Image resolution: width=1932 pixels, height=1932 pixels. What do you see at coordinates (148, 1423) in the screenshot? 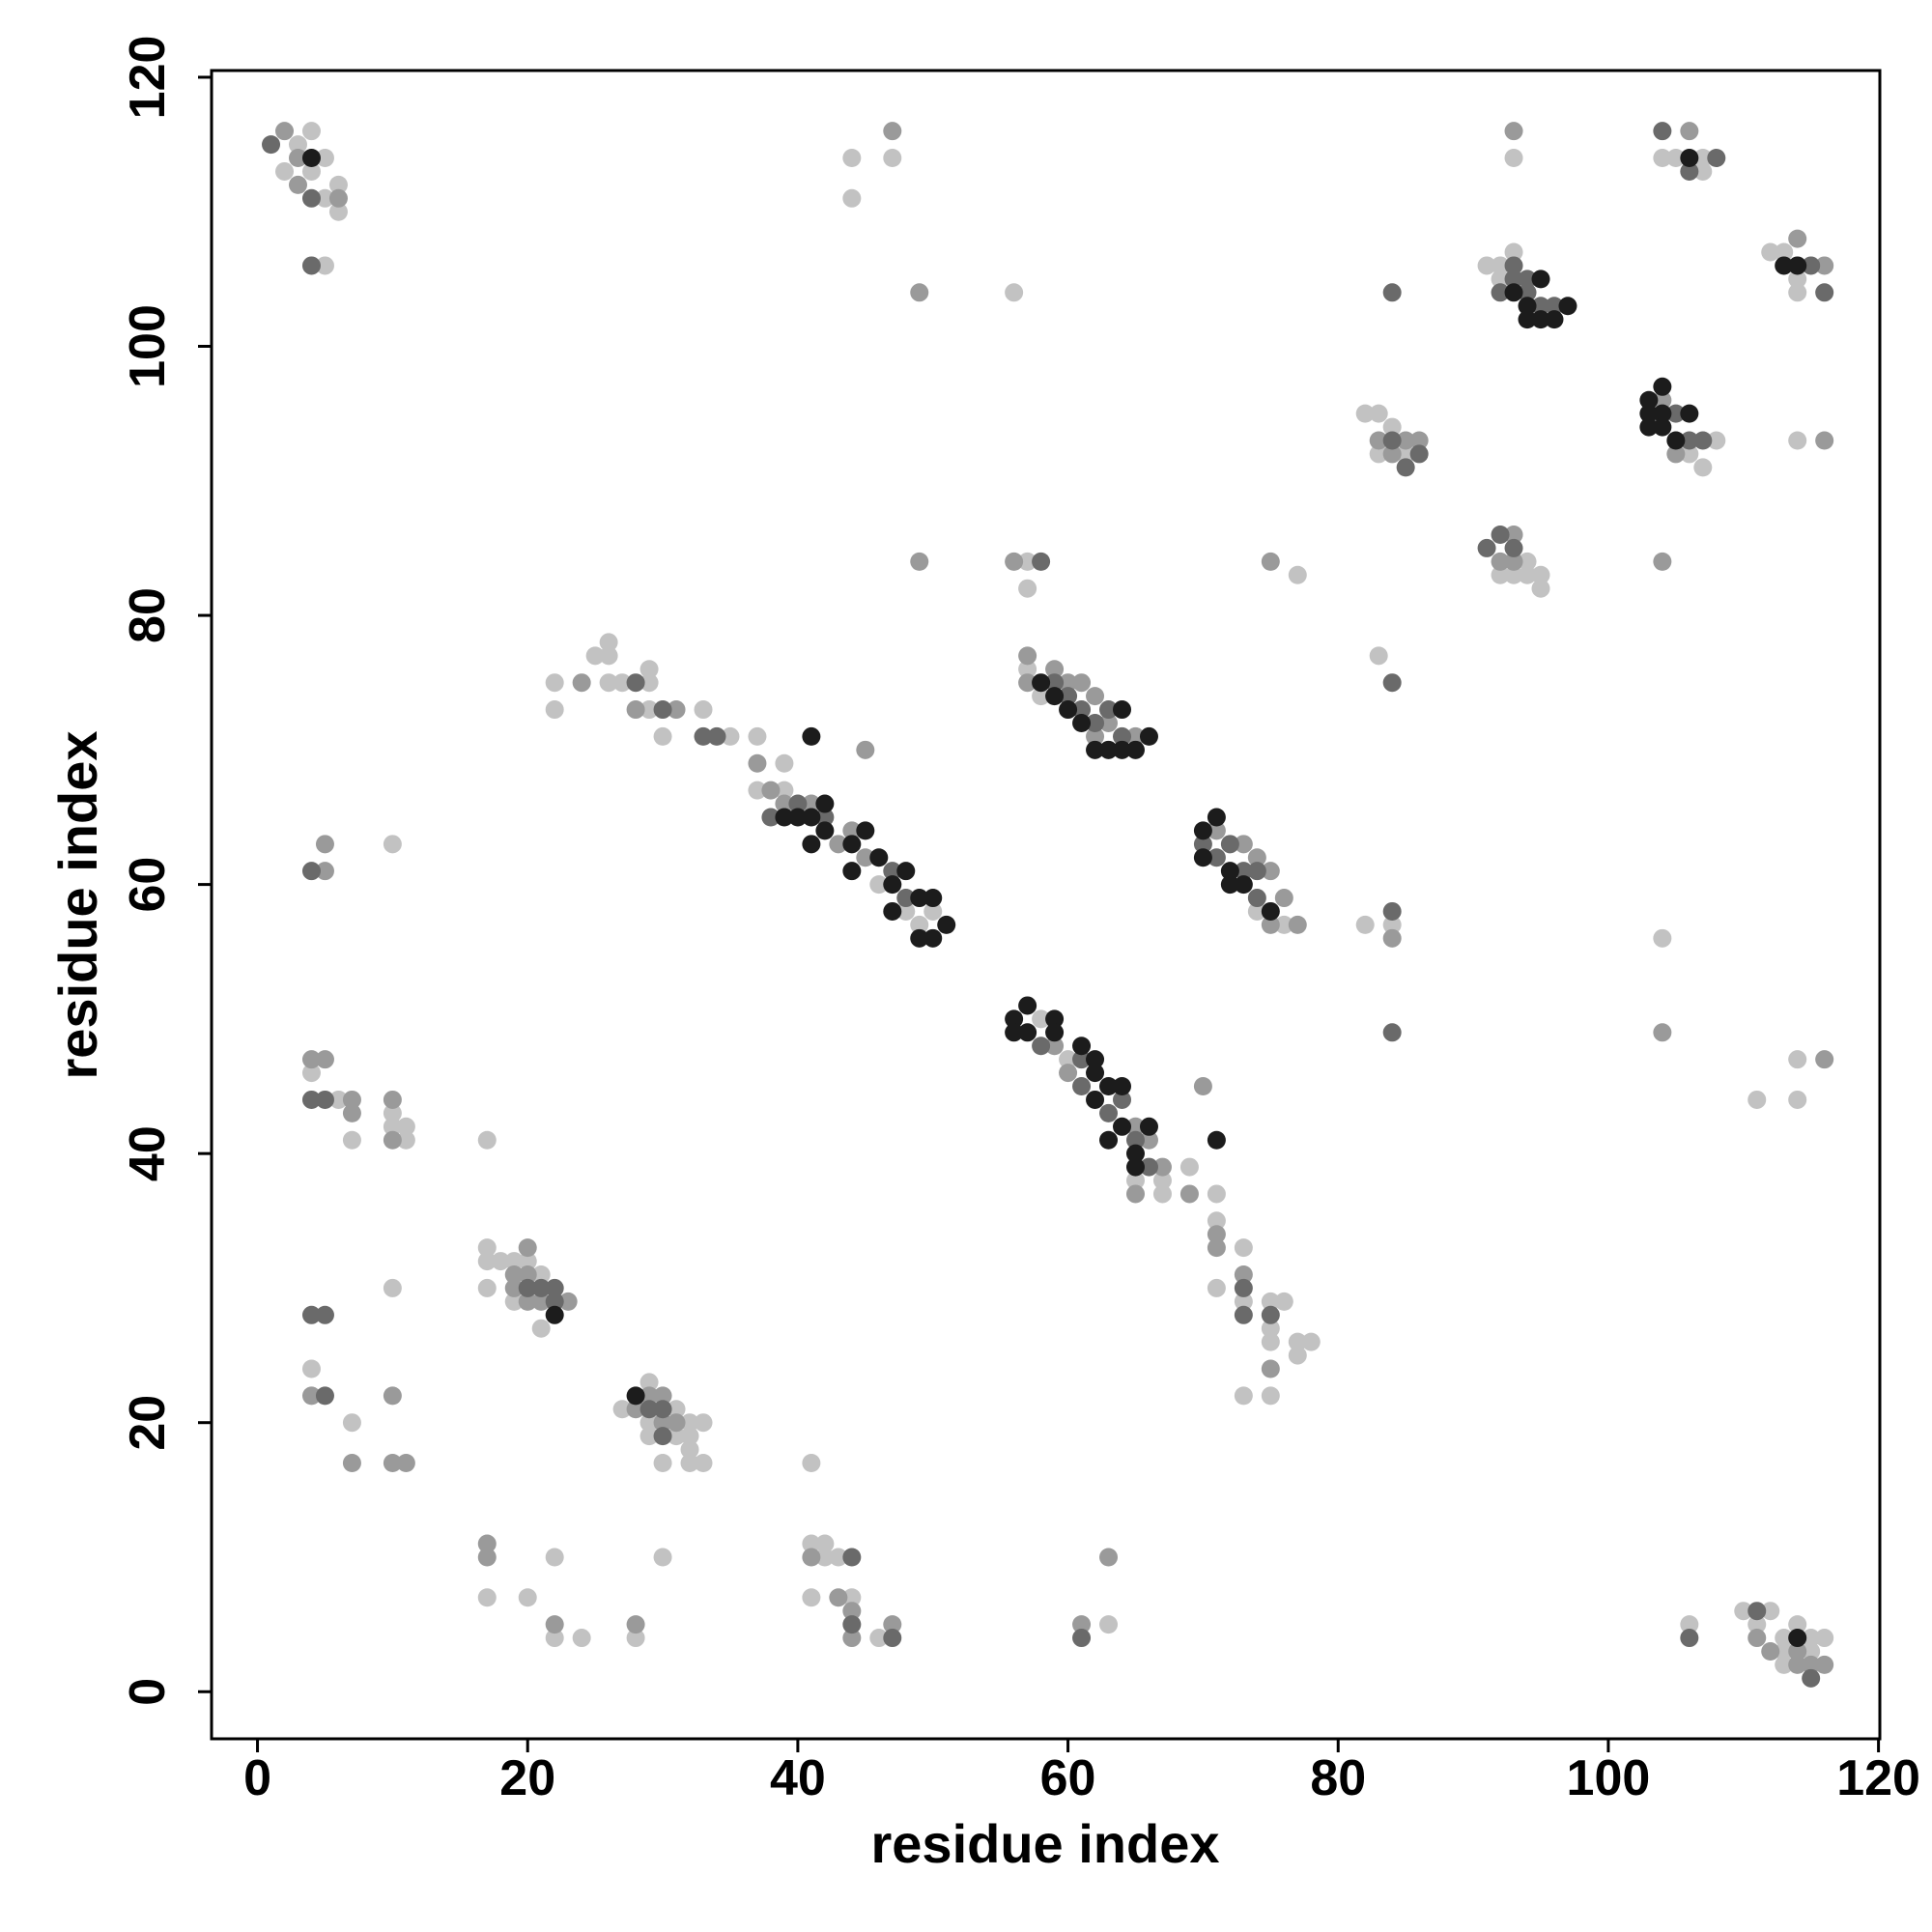
I see `y-tick-label: 20` at bounding box center [148, 1423].